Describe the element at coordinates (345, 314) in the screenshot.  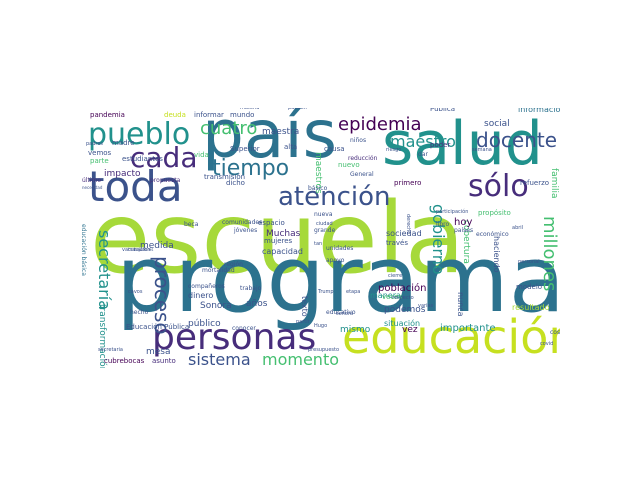
I see `word-senora: señora` at that location.